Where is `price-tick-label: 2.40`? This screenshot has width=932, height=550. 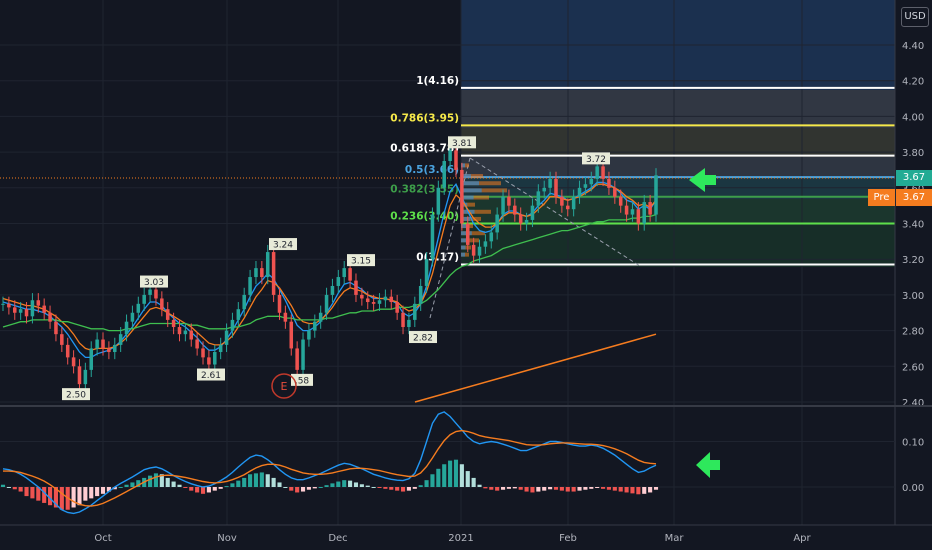
price-tick-label: 2.40 is located at coordinates (913, 403).